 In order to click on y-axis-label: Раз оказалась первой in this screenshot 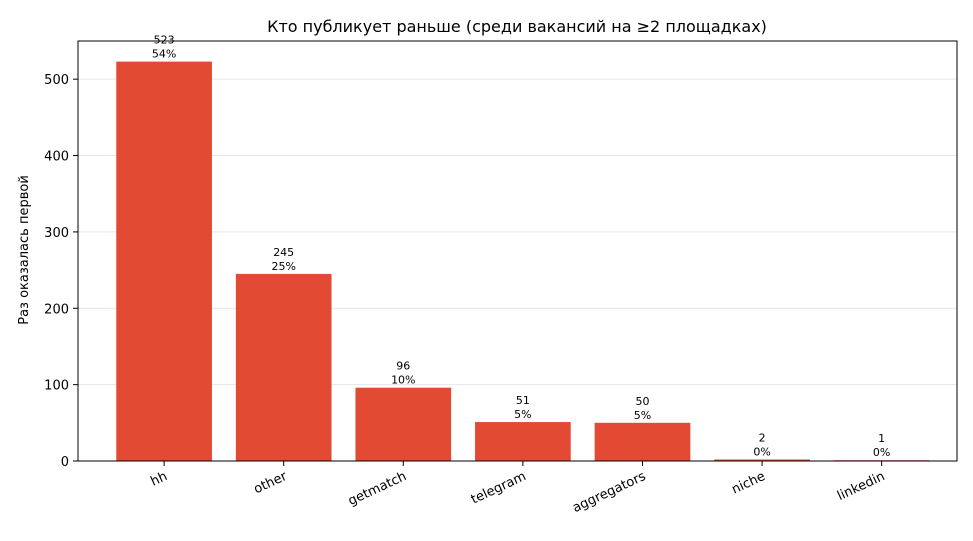, I will do `click(24, 250)`.